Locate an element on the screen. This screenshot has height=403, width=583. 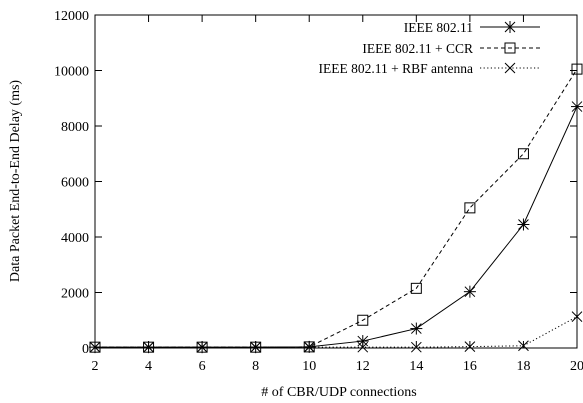
x-tick-label: 16 is located at coordinates (470, 366).